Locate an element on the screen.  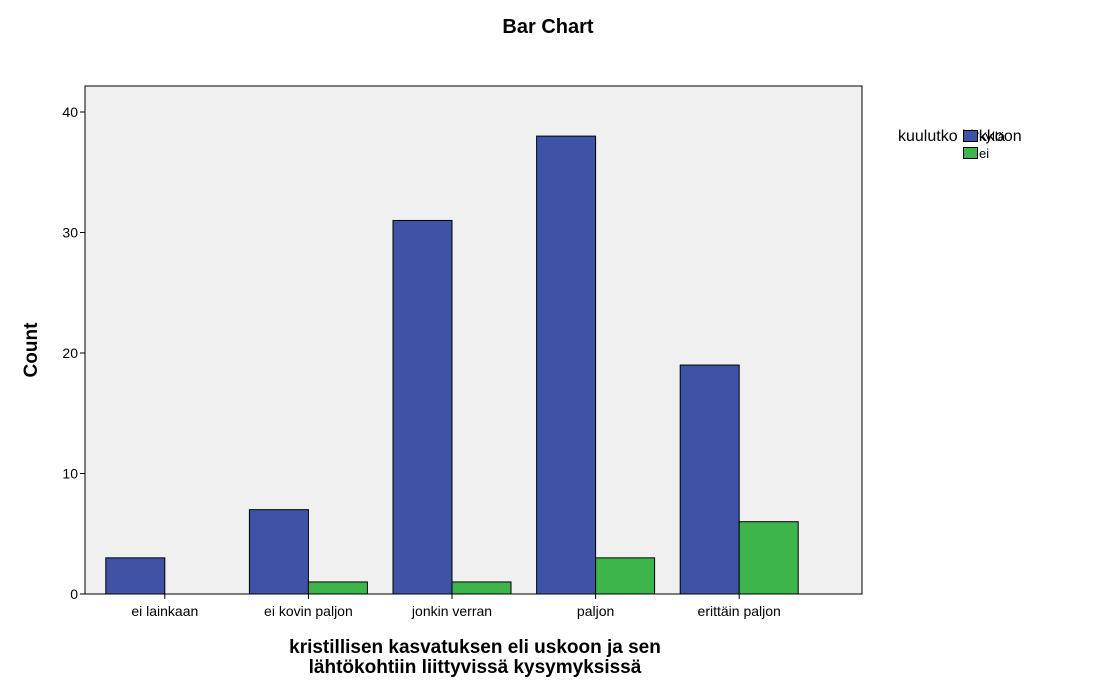
y-axis-label: Count is located at coordinates (31, 350).